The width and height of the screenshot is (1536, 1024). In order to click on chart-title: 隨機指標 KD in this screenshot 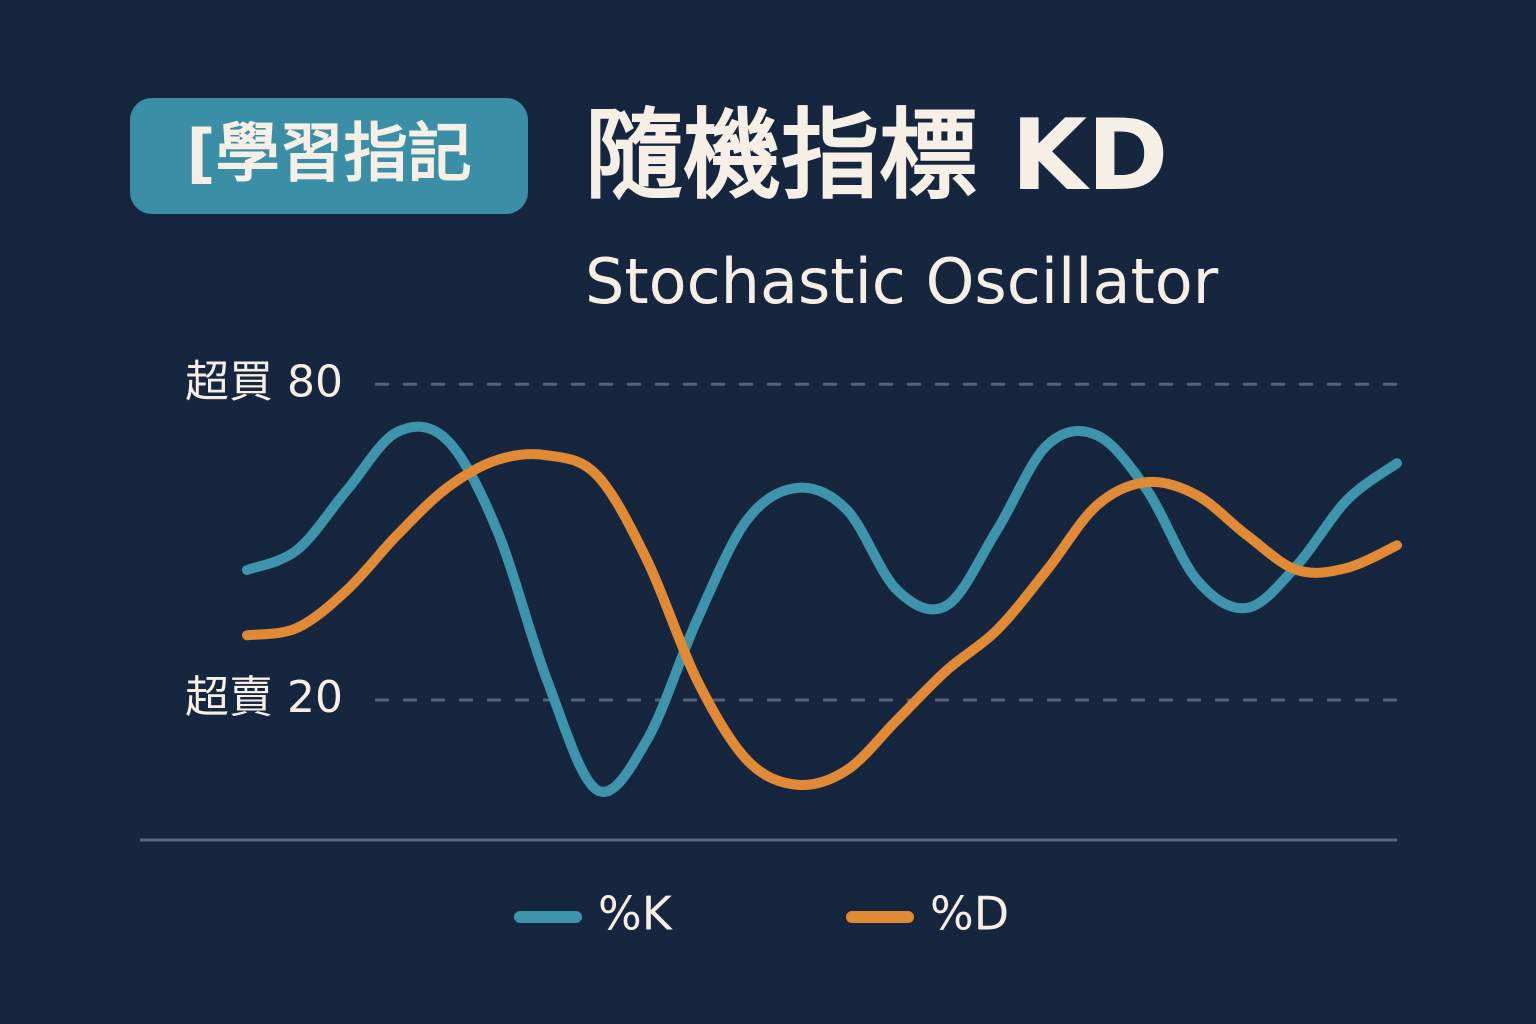, I will do `click(876, 156)`.